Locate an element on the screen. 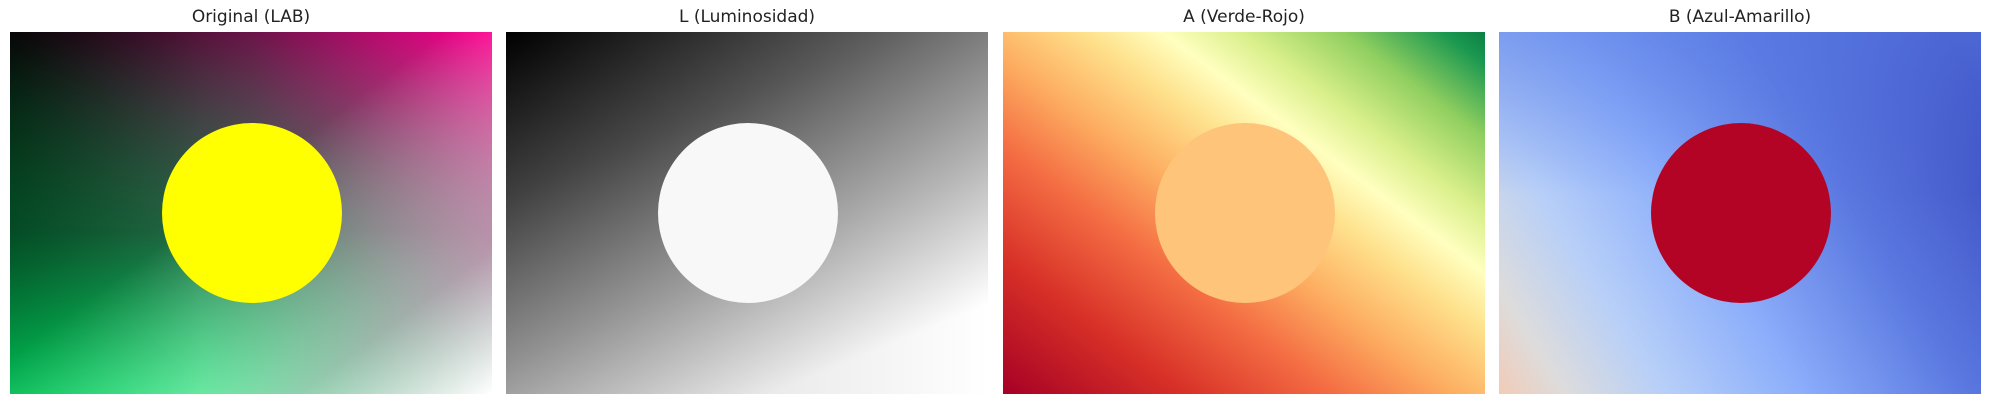 This screenshot has width=1990, height=403. panel-title-b: B (Azul-Amarillo) is located at coordinates (1740, 17).